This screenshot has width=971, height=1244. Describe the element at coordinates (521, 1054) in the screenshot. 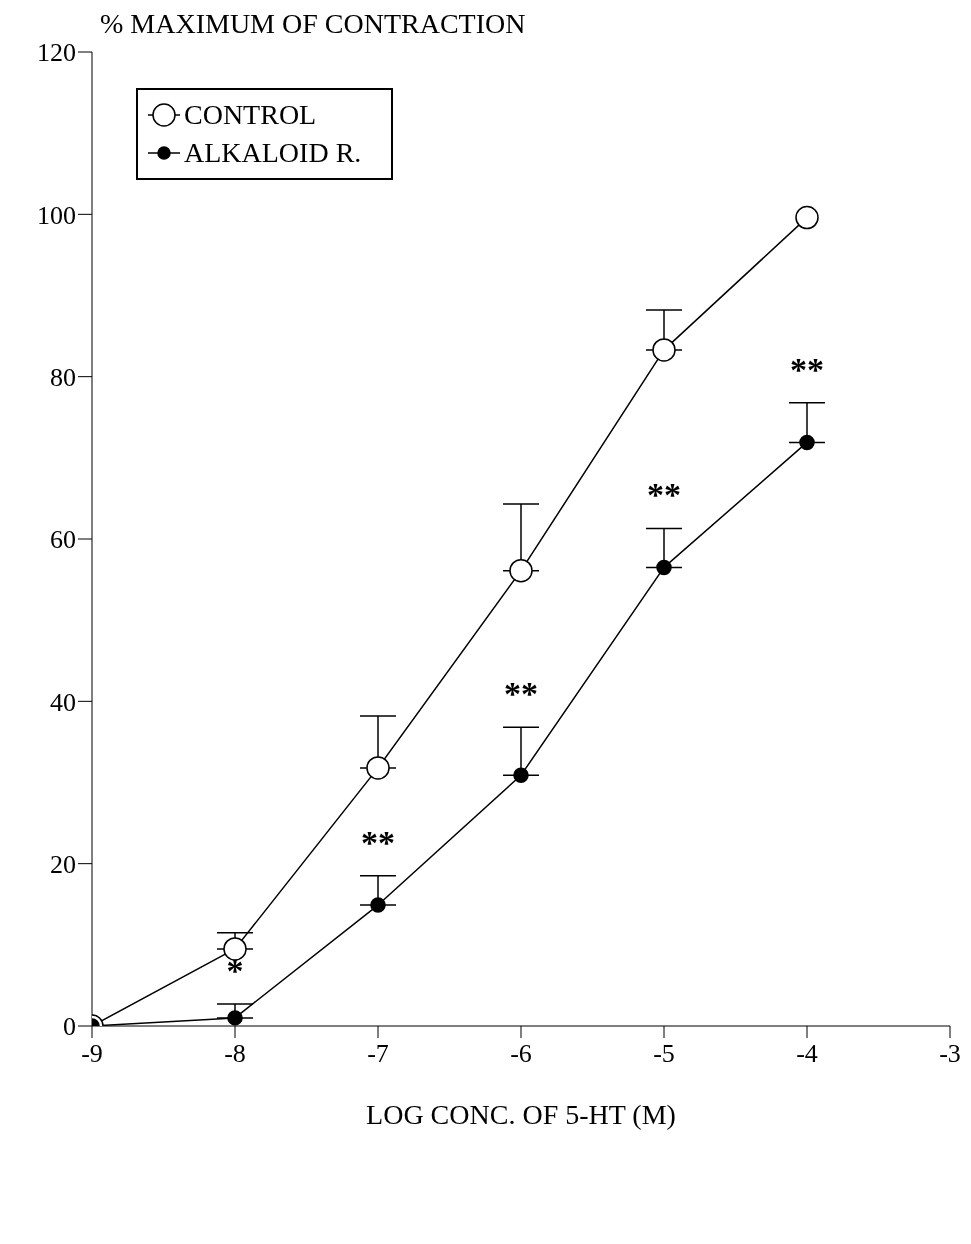

I see `x-tick-label: -6` at that location.